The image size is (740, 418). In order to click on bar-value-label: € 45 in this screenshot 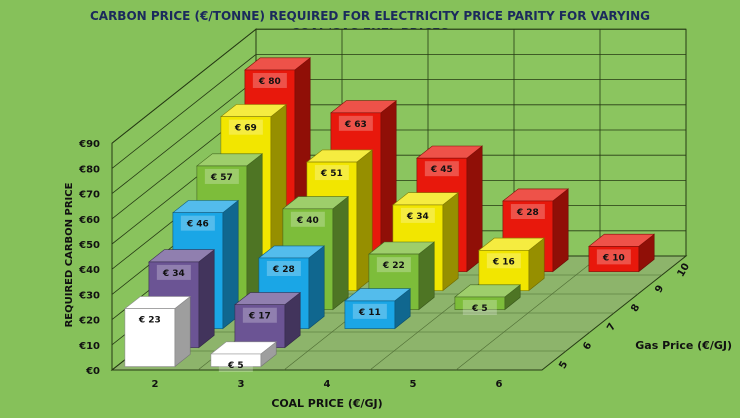, I will do `click(441, 170)`.